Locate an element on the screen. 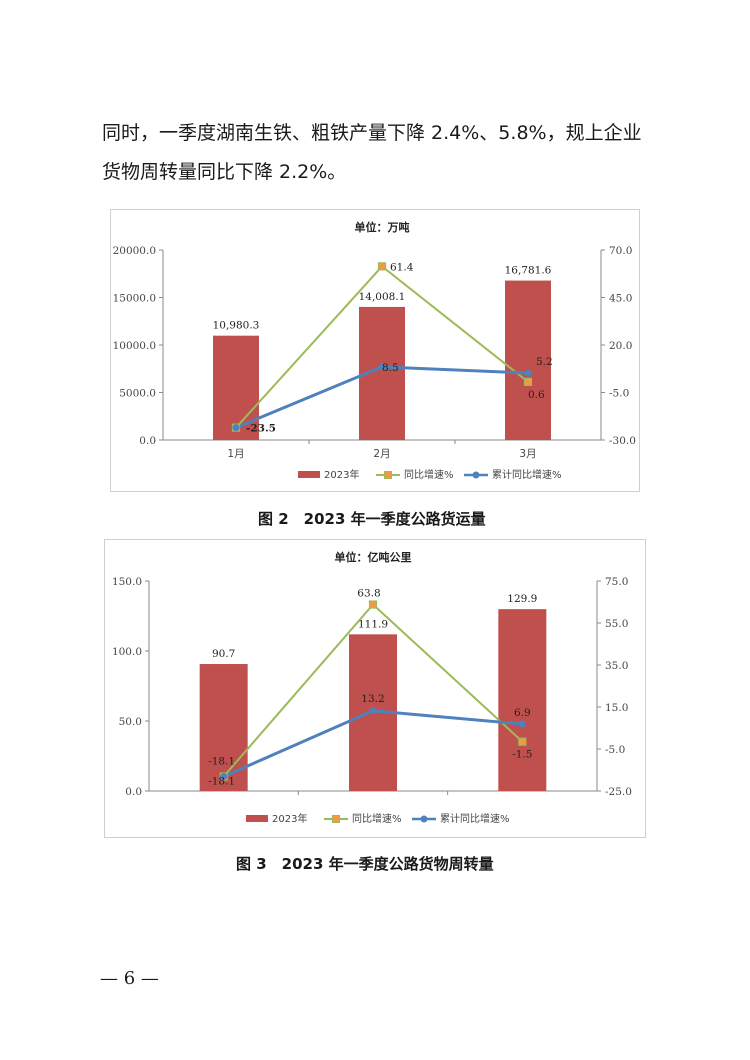 This screenshot has width=750, height=1060. chart-title: 单位：亿吨公里 is located at coordinates (373, 557).